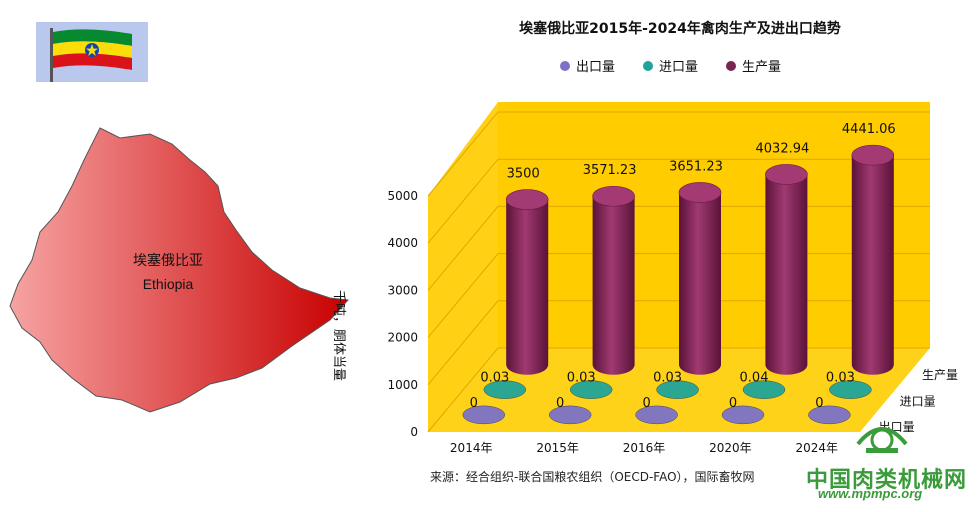 This screenshot has height=512, width=980. Describe the element at coordinates (402, 243) in the screenshot. I see `y-tick-label: 4000` at that location.